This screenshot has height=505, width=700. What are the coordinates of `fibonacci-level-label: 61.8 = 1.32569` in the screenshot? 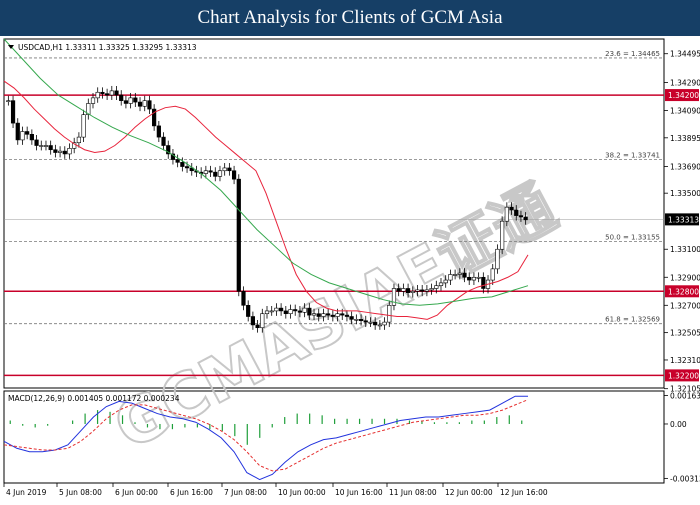 It's located at (632, 320).